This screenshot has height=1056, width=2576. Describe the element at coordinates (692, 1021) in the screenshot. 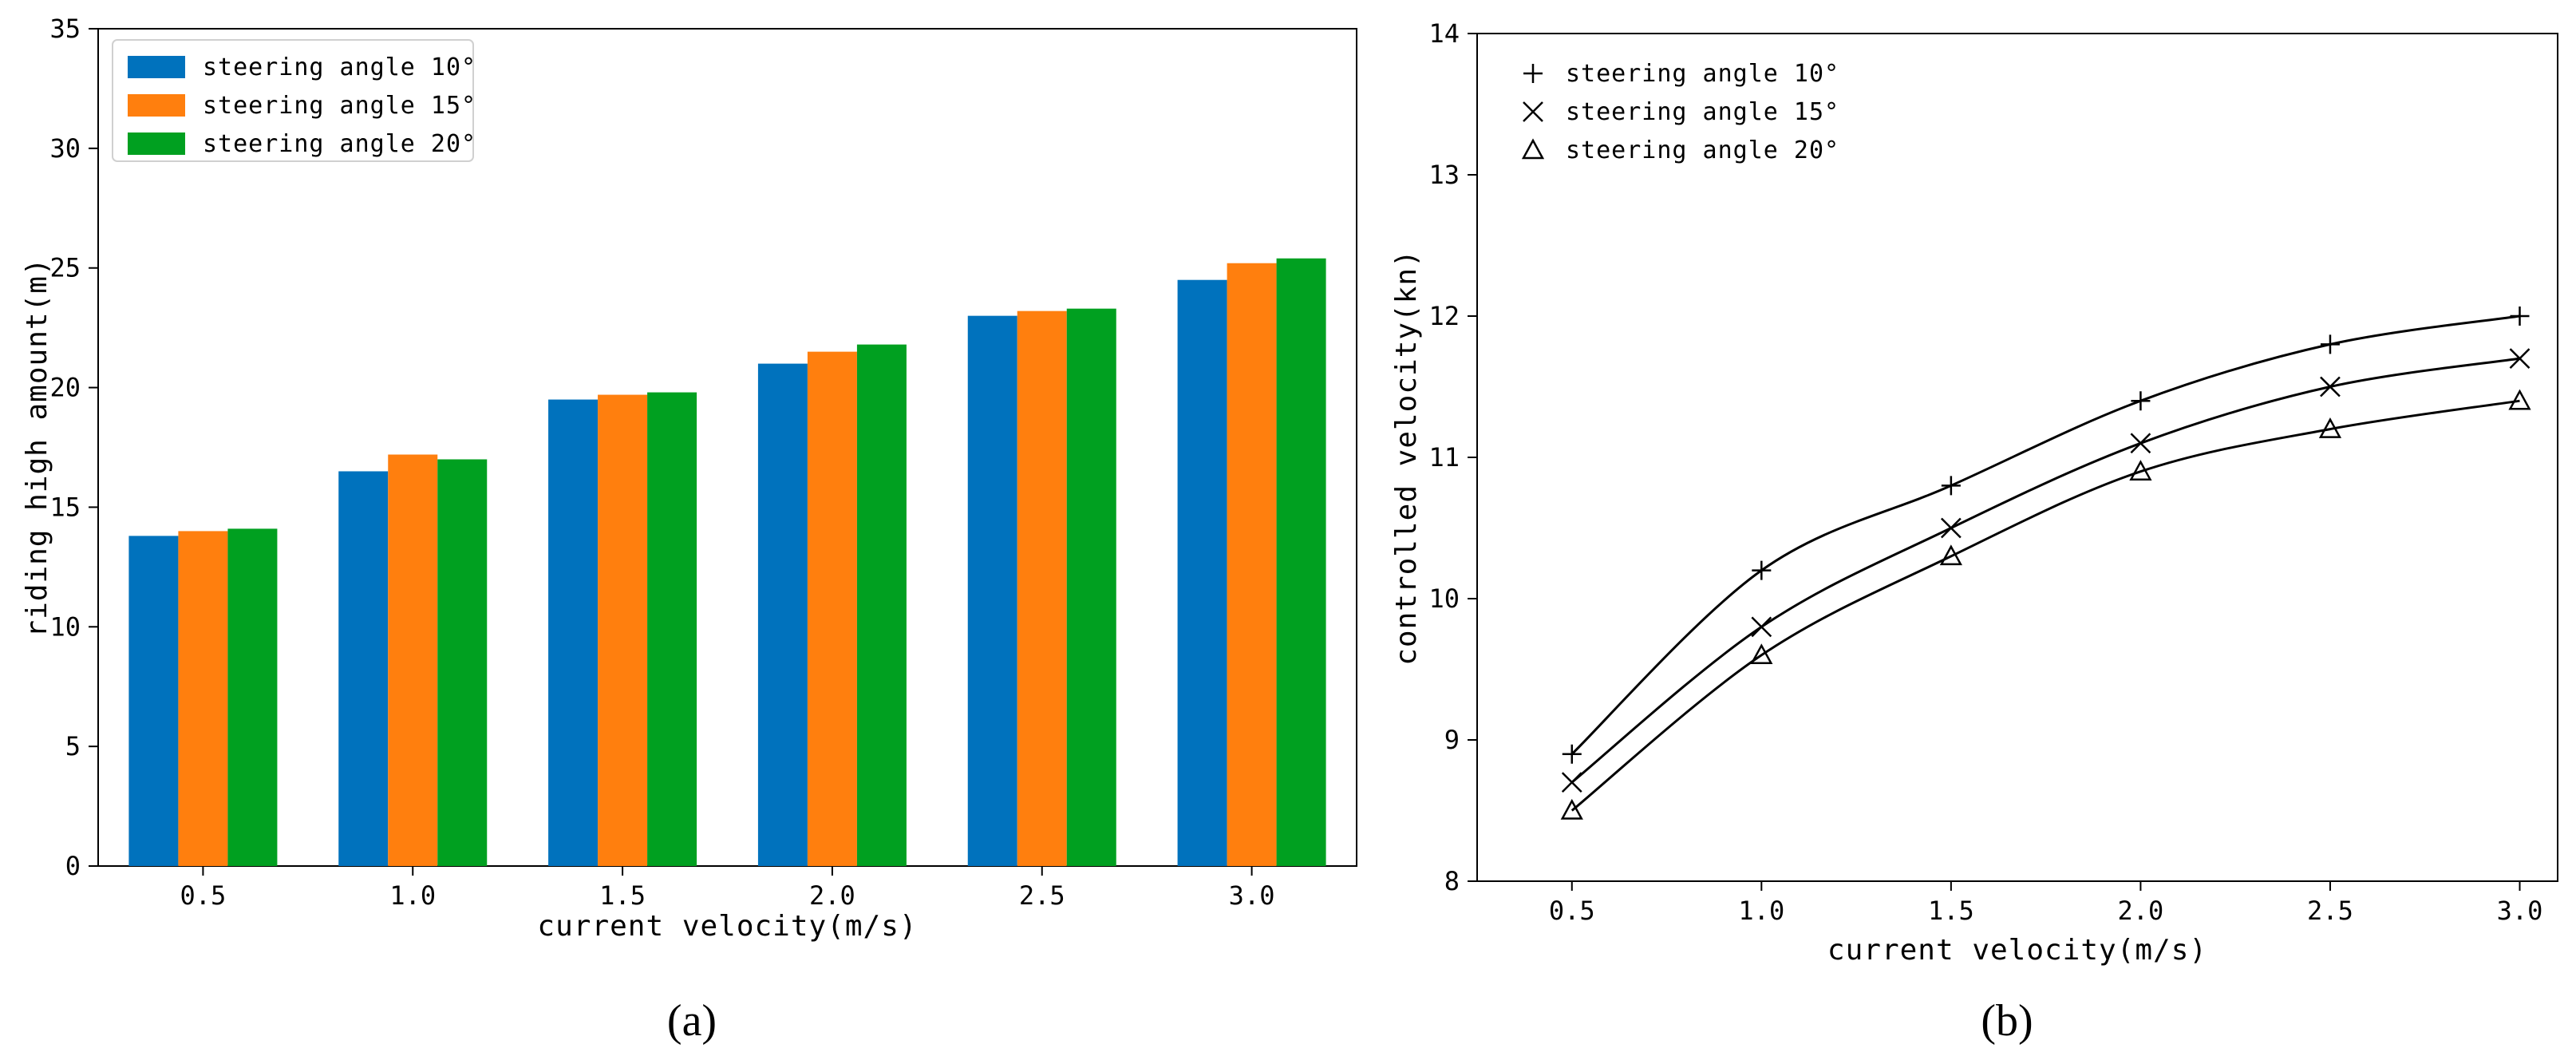

I see `panel-label-a: (a)` at that location.